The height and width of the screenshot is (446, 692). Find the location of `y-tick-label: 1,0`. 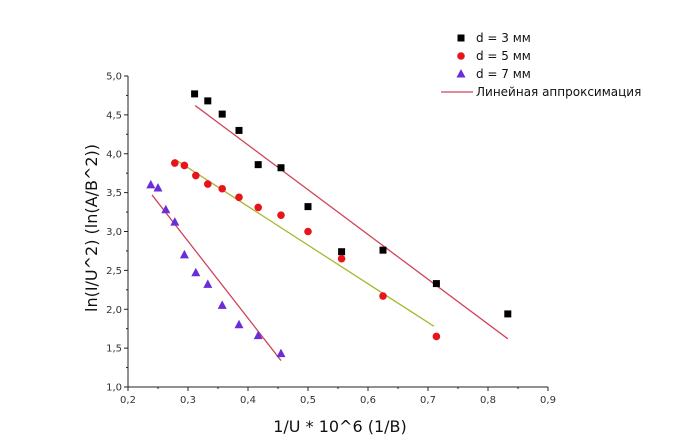

y-tick-label: 1,0 is located at coordinates (114, 388).